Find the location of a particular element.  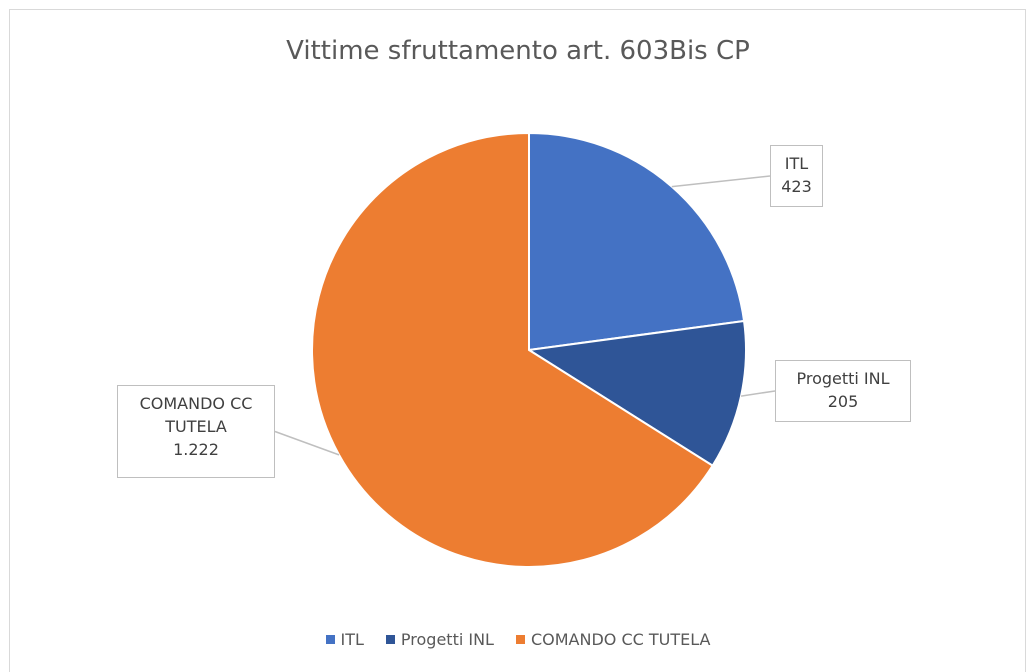

data-label-value: 423 is located at coordinates (796, 186).